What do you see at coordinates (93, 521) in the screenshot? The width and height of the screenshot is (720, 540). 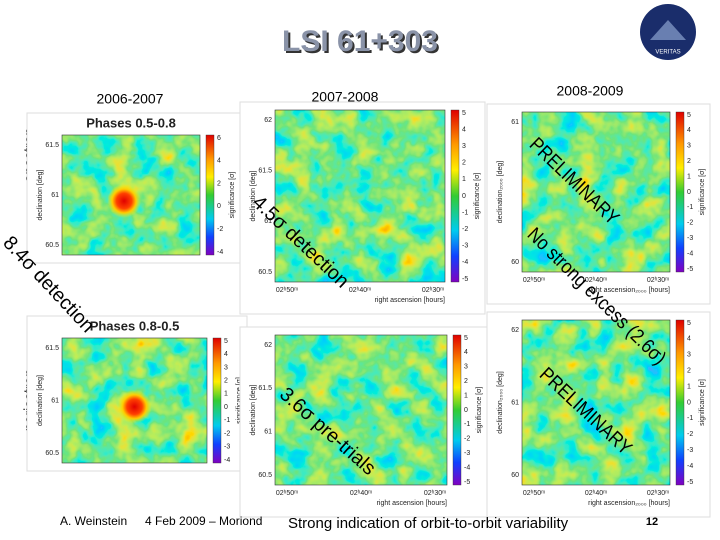 I see `footer-author: A. Weinstein` at bounding box center [93, 521].